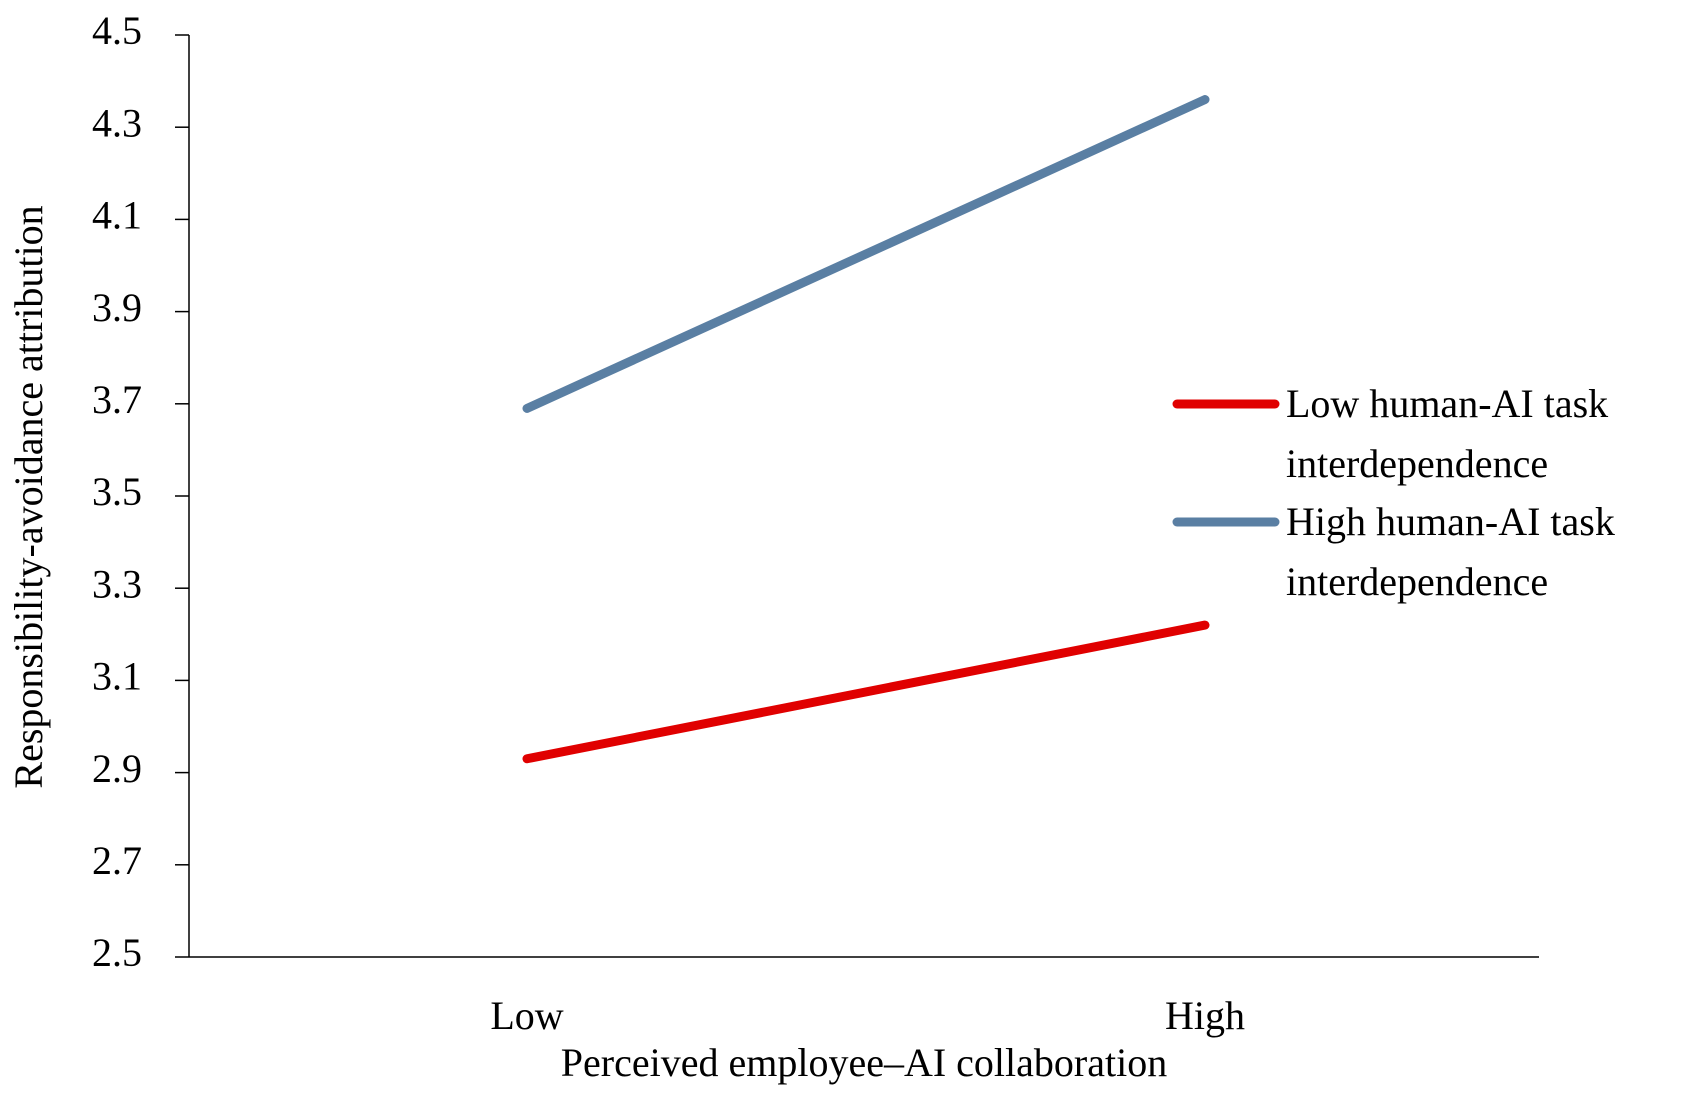 The image size is (1707, 1107). Describe the element at coordinates (28, 496) in the screenshot. I see `y-axis-title: Responsibility-avoidance attribution` at that location.